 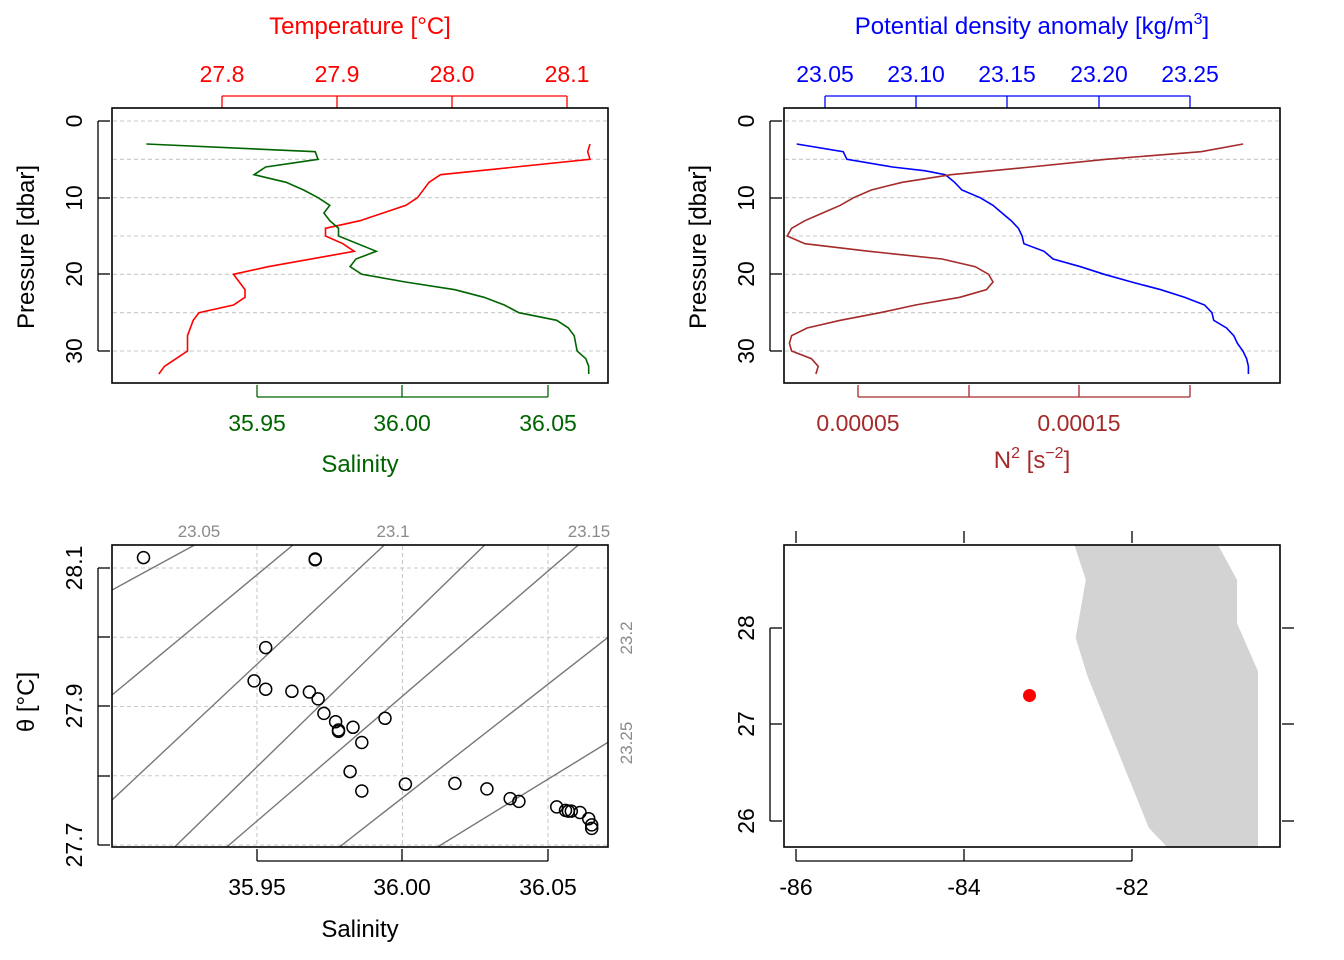 What do you see at coordinates (452, 74) in the screenshot?
I see `p1-top-tick-label-2: 28.0` at bounding box center [452, 74].